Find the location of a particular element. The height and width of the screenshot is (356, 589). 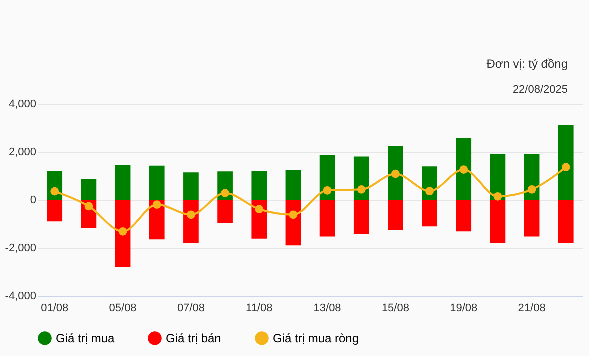

y-tick-label: 0 is located at coordinates (33, 200).